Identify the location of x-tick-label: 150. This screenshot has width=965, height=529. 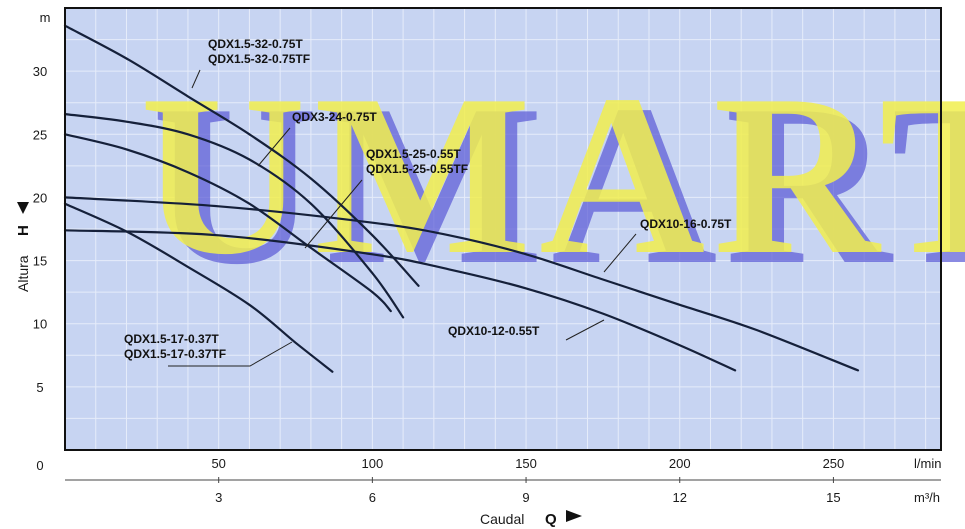
(526, 463).